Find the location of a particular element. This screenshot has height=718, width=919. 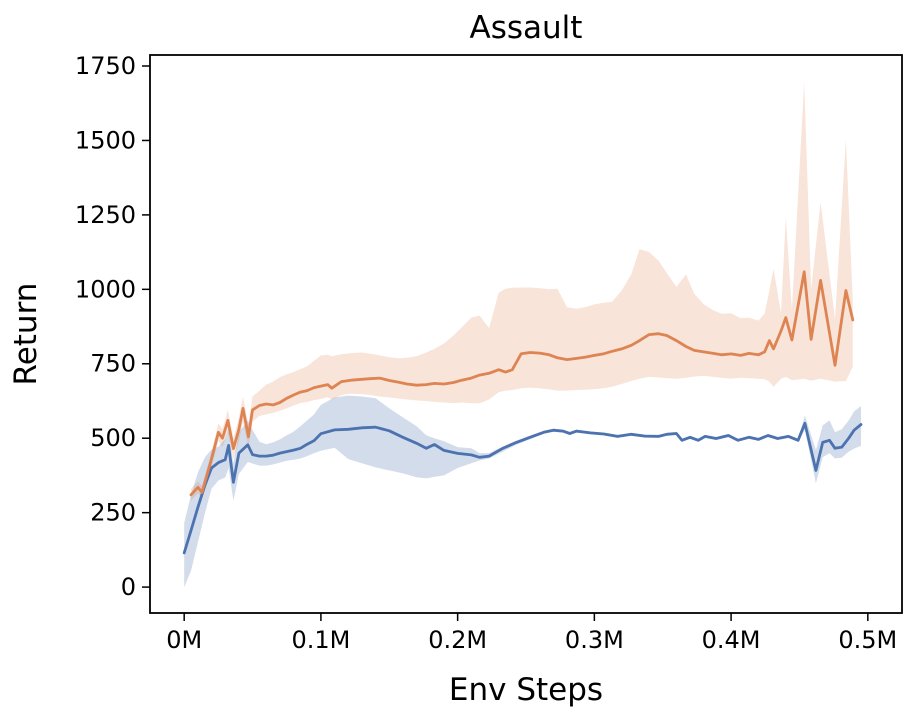

blue-mean-line is located at coordinates (522, 488).